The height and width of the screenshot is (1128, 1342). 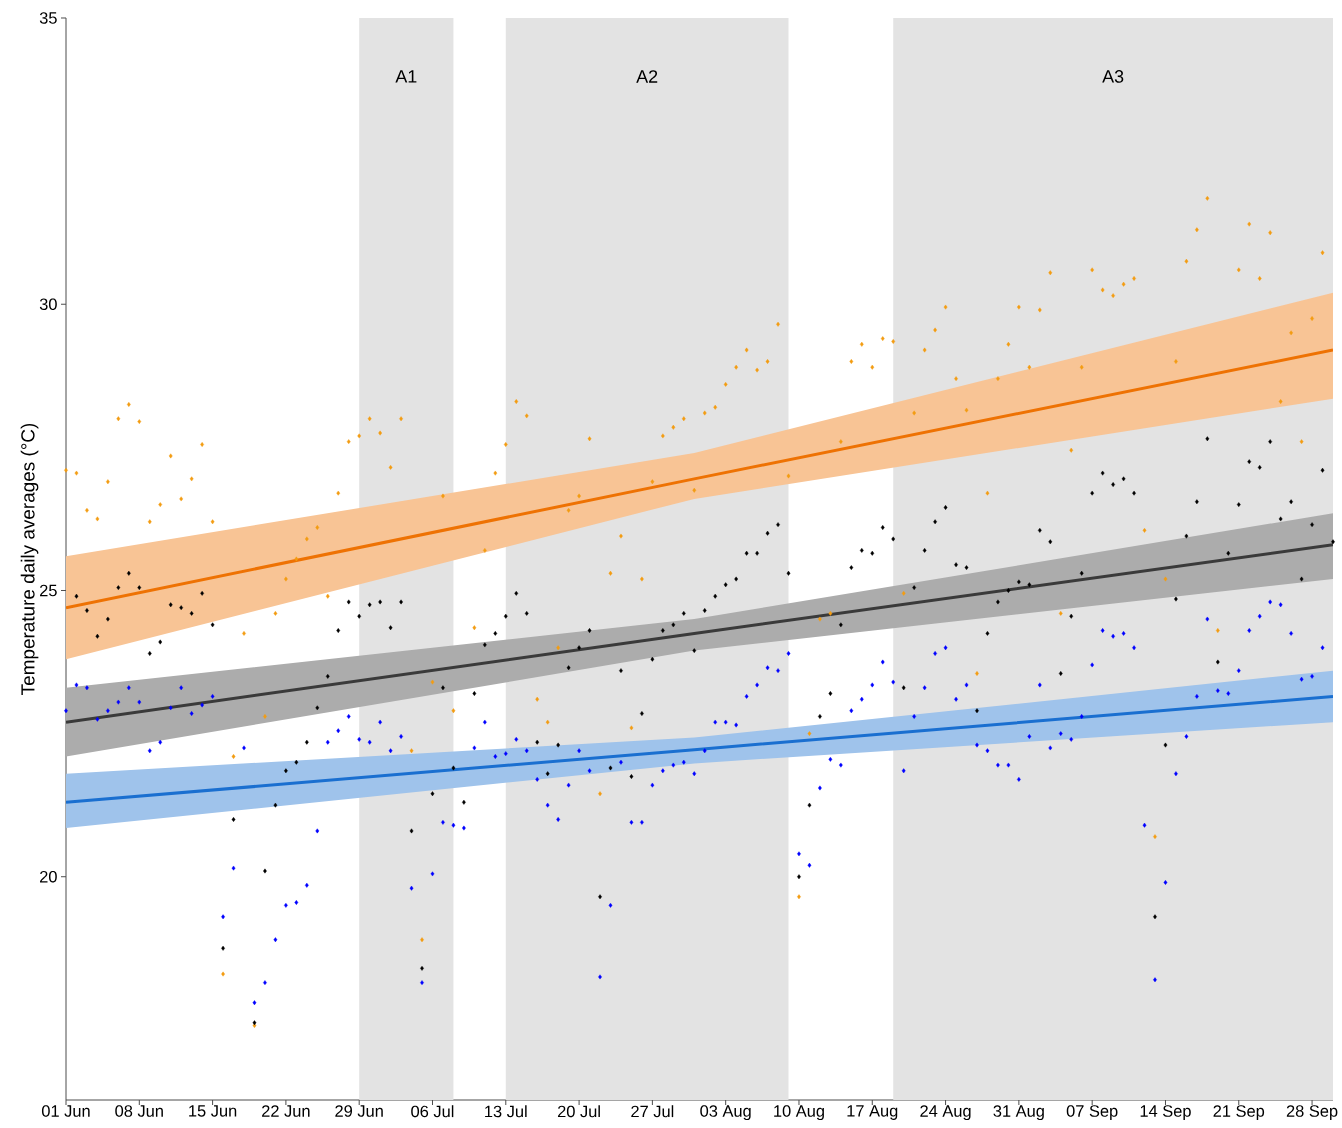 I want to click on x-tick-label: 14 Sep, so click(x=1165, y=1113).